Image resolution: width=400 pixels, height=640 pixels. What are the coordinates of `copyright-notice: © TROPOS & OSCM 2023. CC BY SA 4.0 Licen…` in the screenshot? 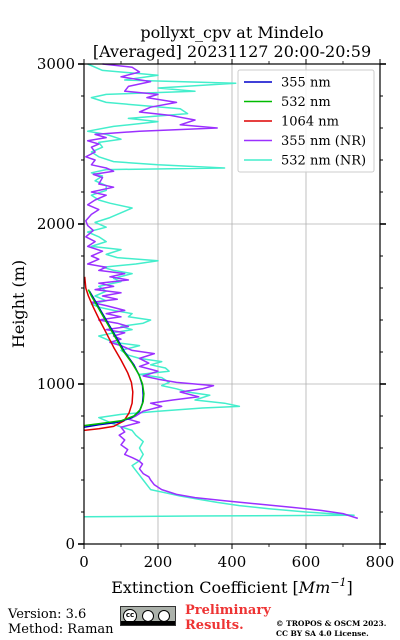 It's located at (331, 629).